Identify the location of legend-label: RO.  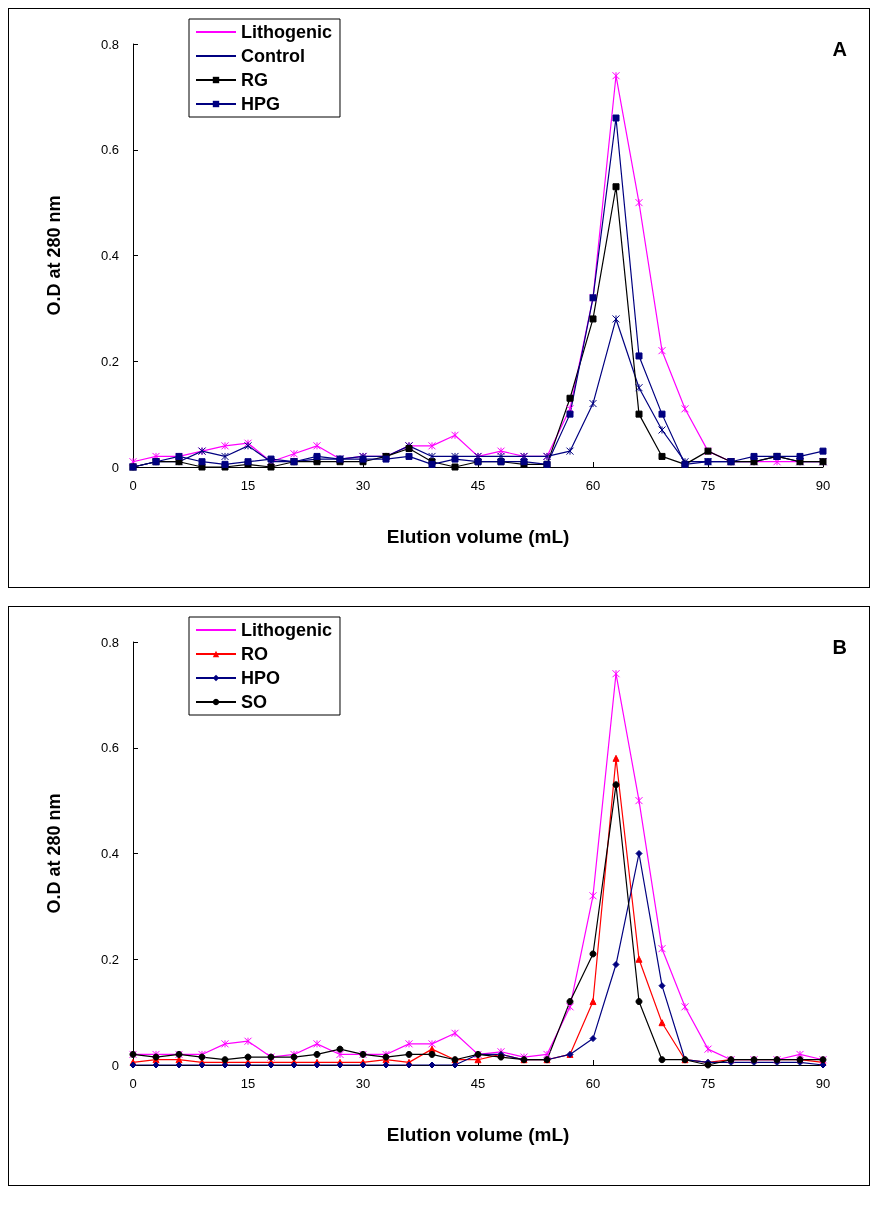
(254, 654).